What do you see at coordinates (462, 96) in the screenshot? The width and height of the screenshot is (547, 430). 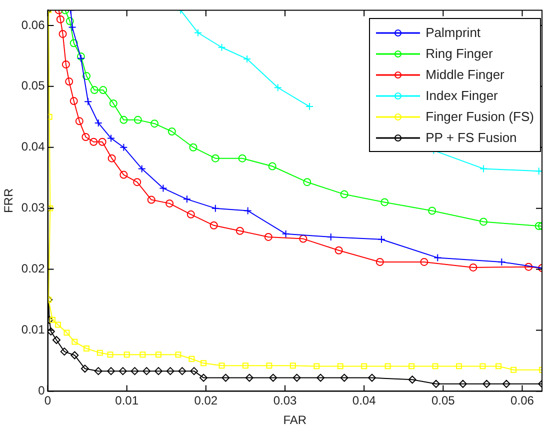 I see `legend-label: Index Finger` at bounding box center [462, 96].